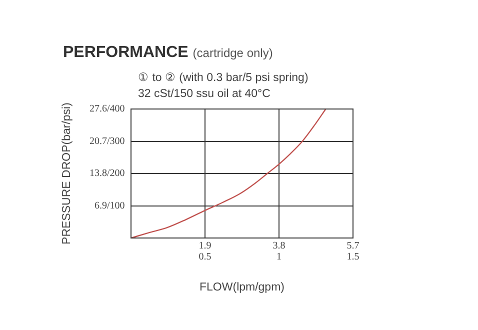 The width and height of the screenshot is (478, 330). I want to click on y-tick-label: 27.6, so click(98, 109).